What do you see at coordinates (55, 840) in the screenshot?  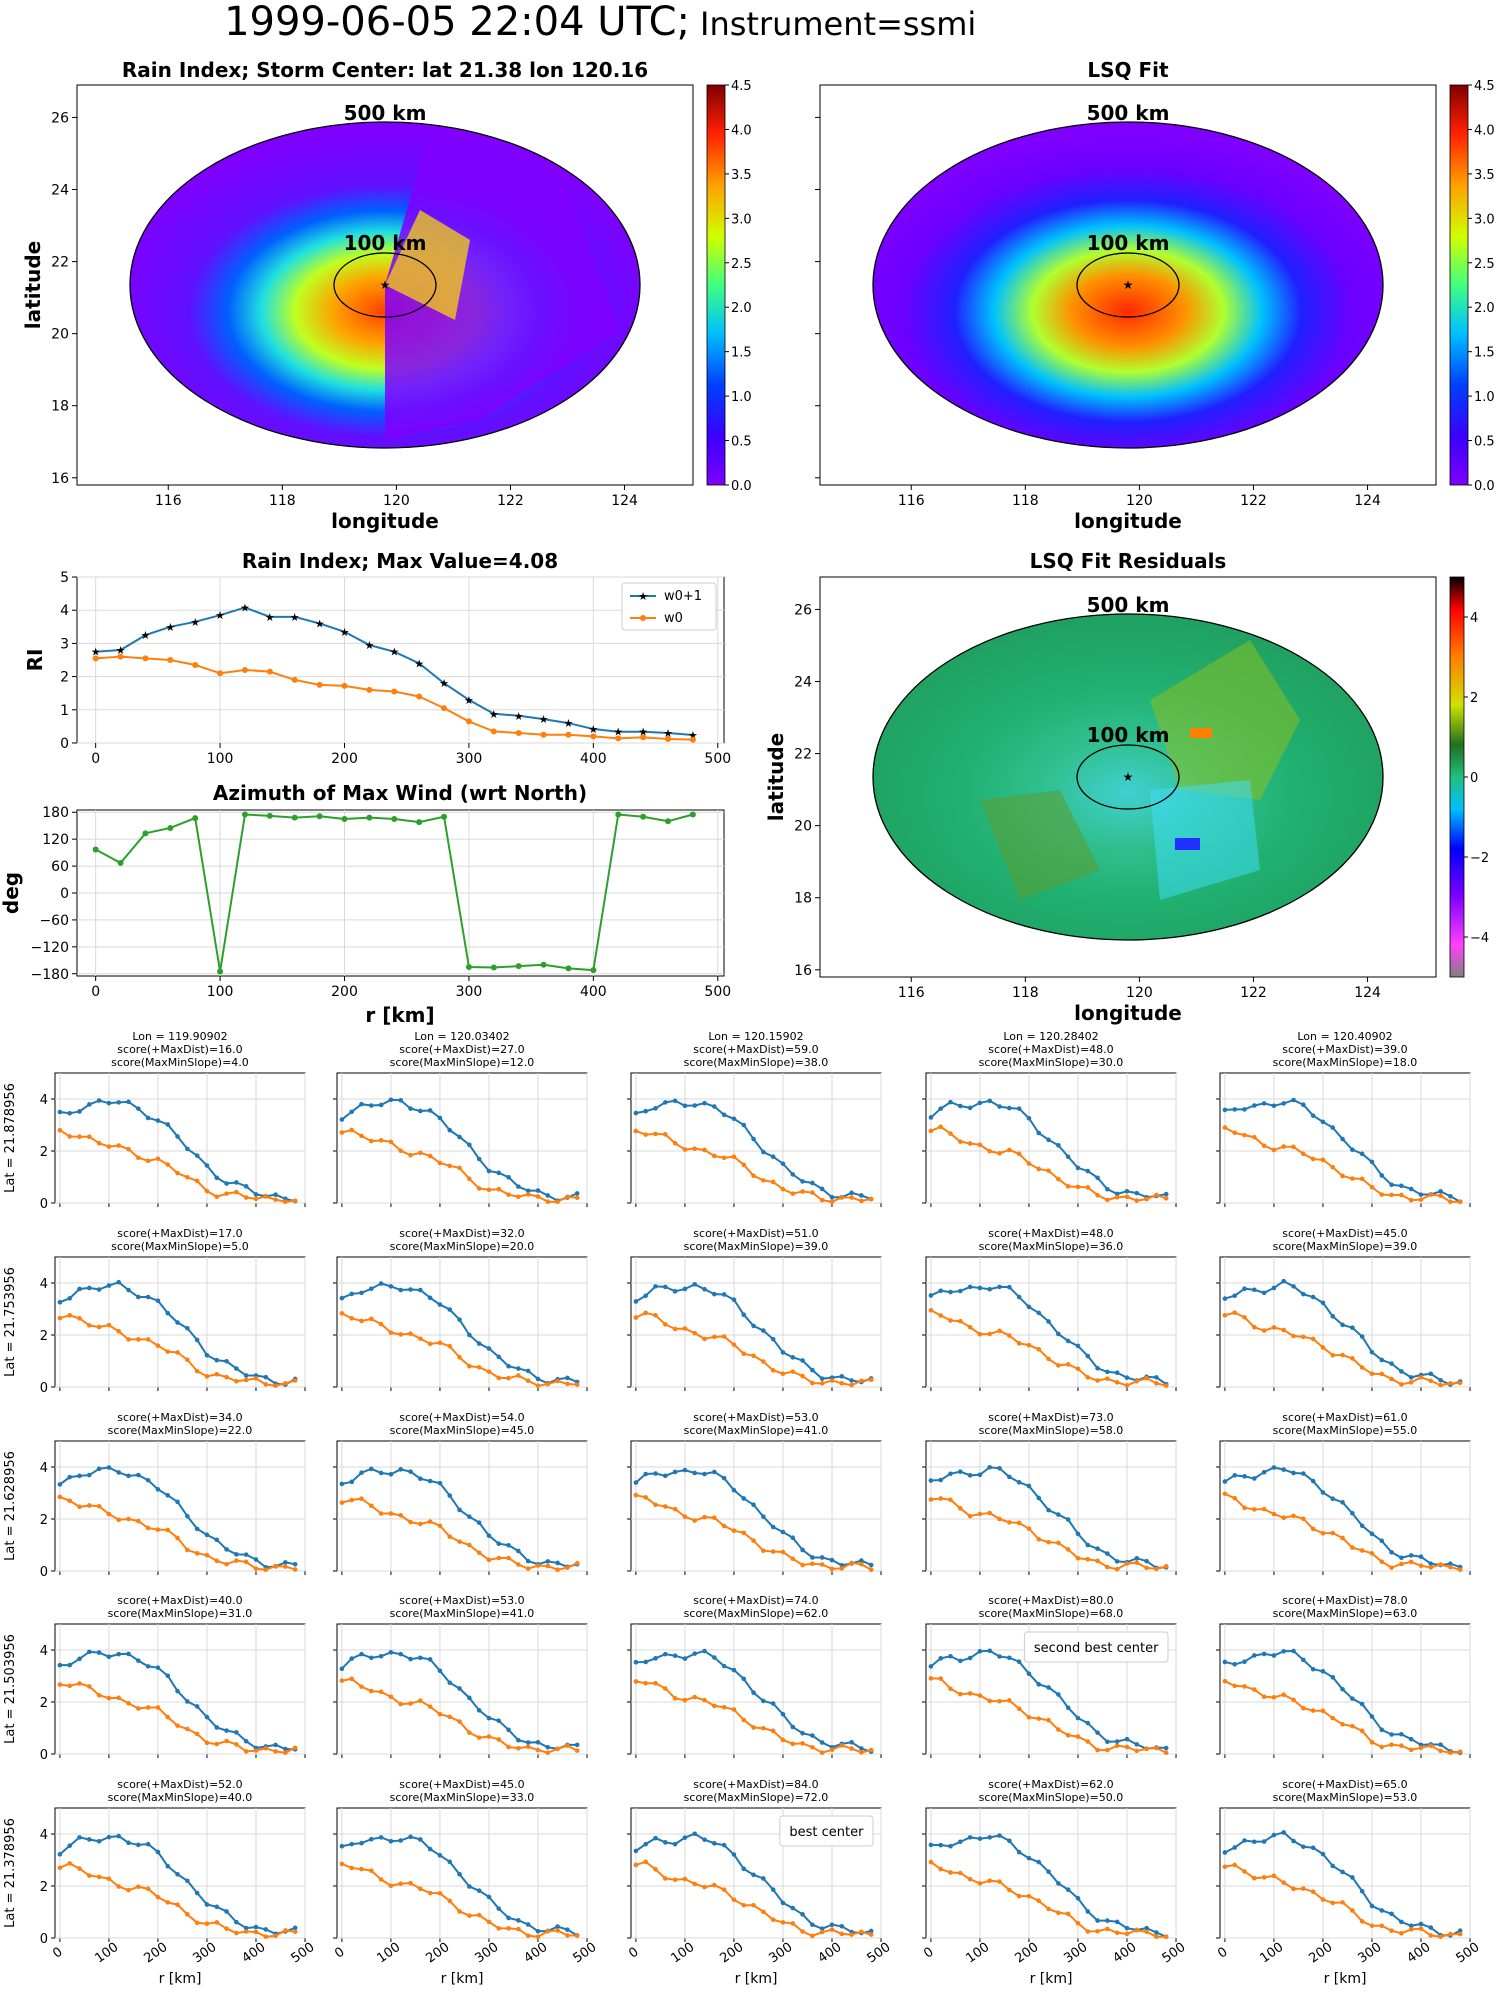 I see `ytick-label: 120` at bounding box center [55, 840].